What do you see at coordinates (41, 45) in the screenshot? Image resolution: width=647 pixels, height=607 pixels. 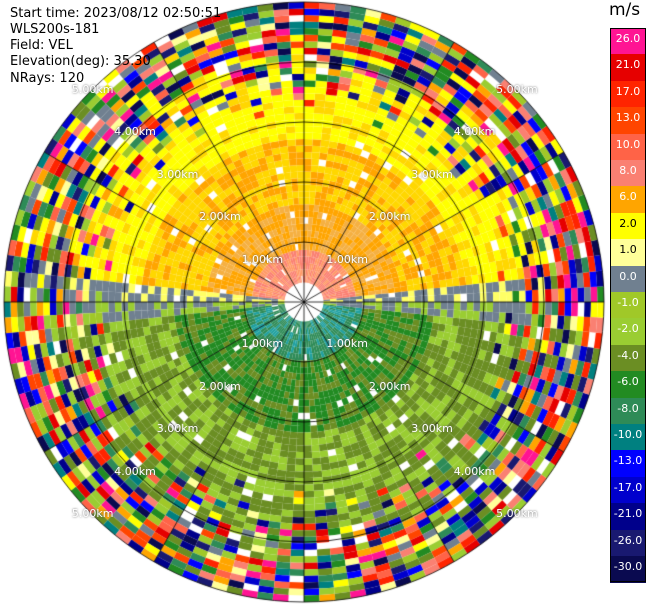 I see `field-label: Field: VEL` at bounding box center [41, 45].